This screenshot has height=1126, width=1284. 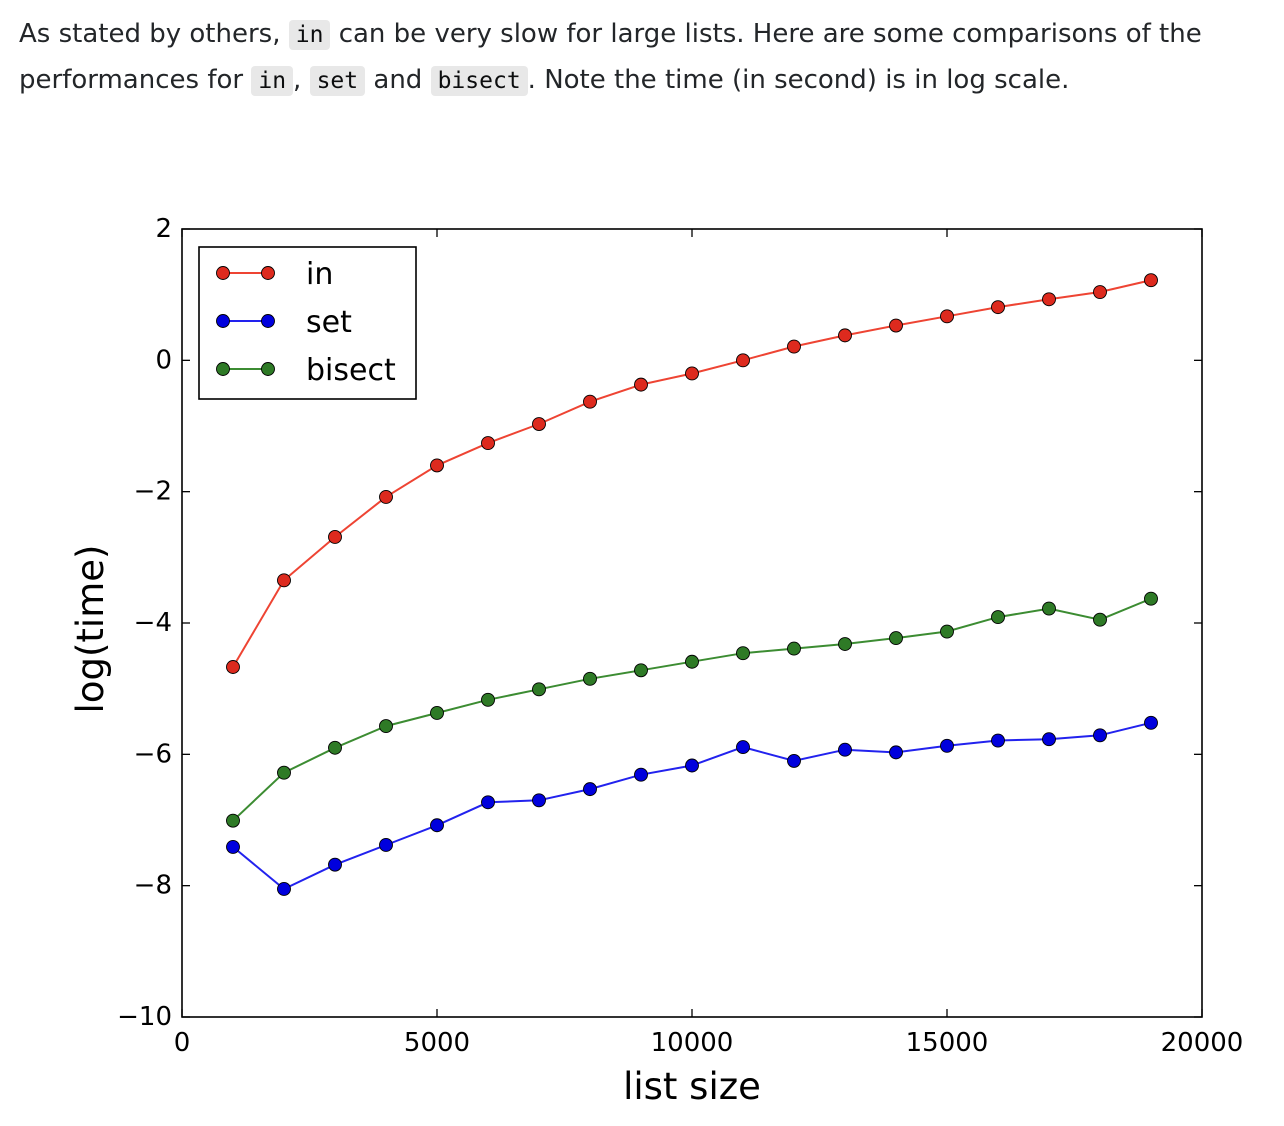 What do you see at coordinates (329, 322) in the screenshot?
I see `legend-label: set` at bounding box center [329, 322].